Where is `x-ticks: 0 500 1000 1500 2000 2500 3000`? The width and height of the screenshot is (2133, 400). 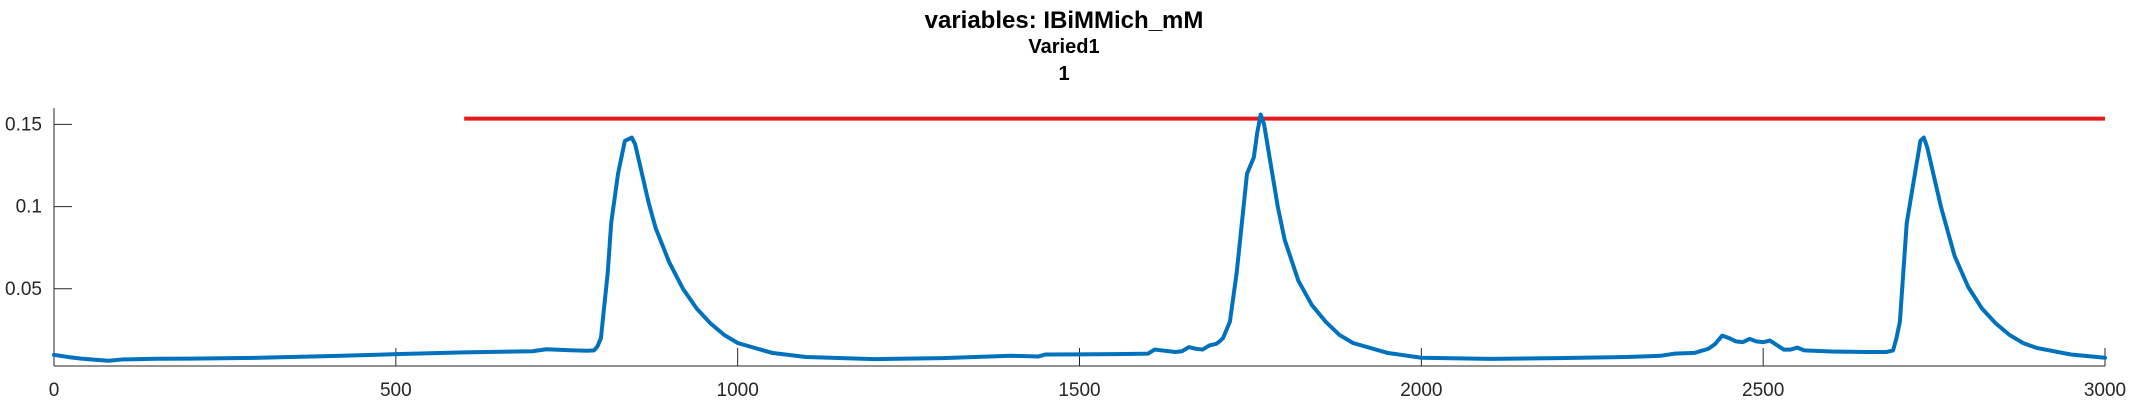 x-ticks: 0 500 1000 1500 2000 2500 3000 is located at coordinates (1087, 374).